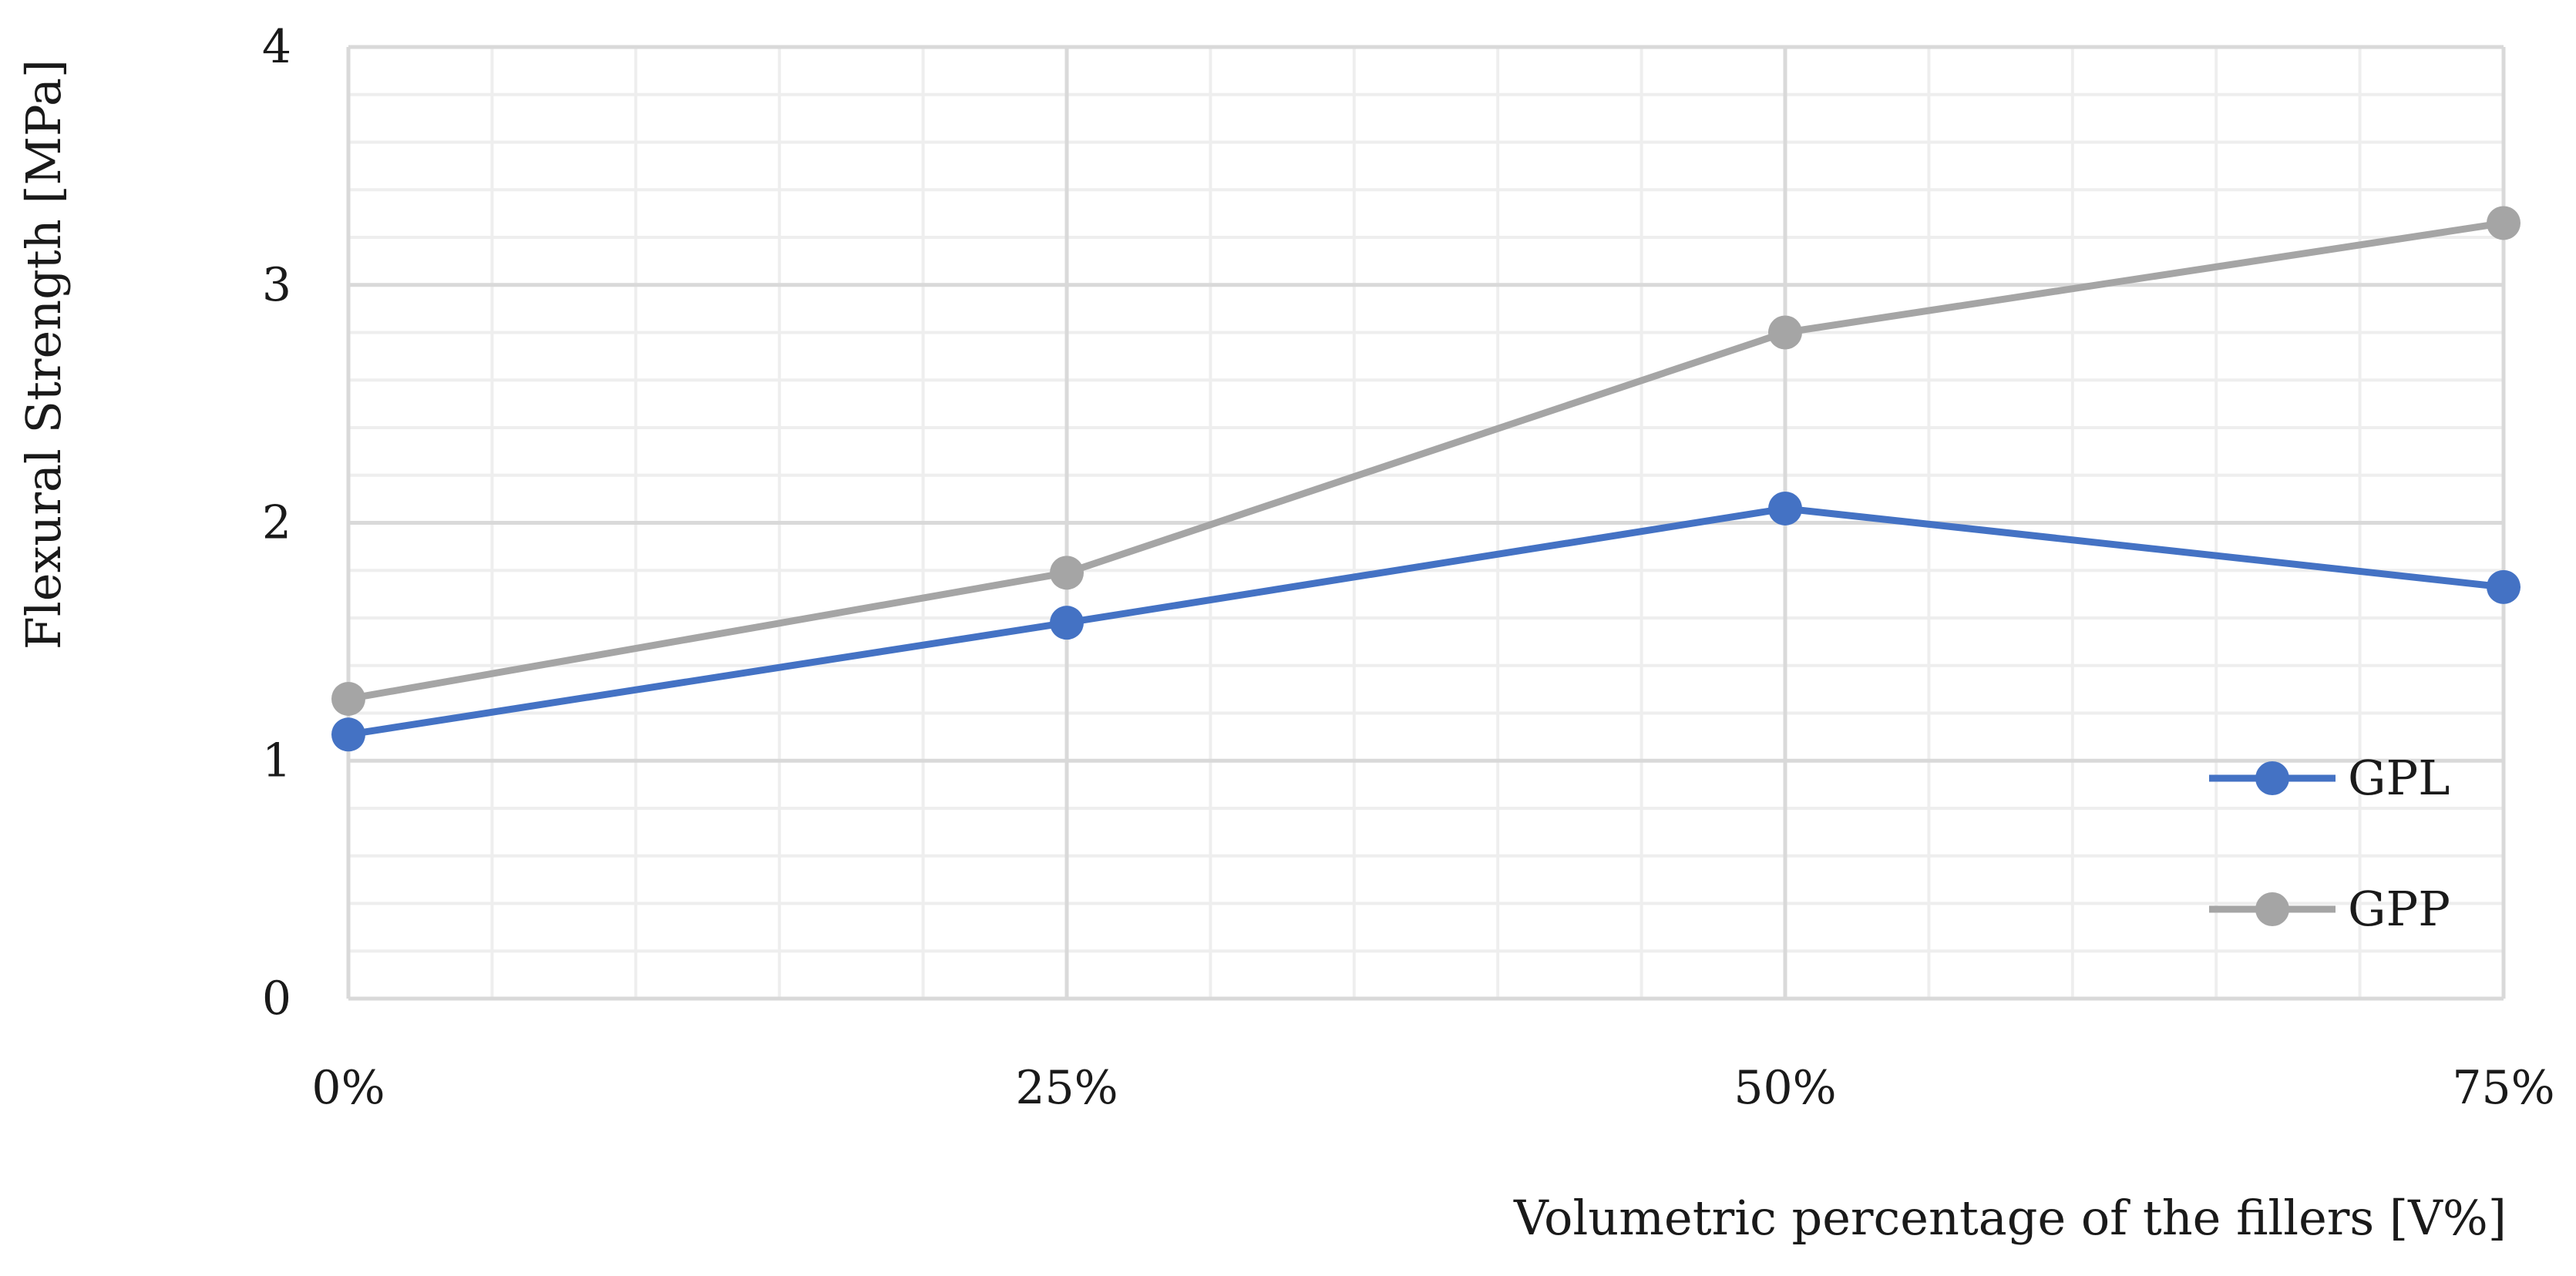 This screenshot has height=1276, width=2576. Describe the element at coordinates (348, 1088) in the screenshot. I see `x-tick-label: 0%` at that location.